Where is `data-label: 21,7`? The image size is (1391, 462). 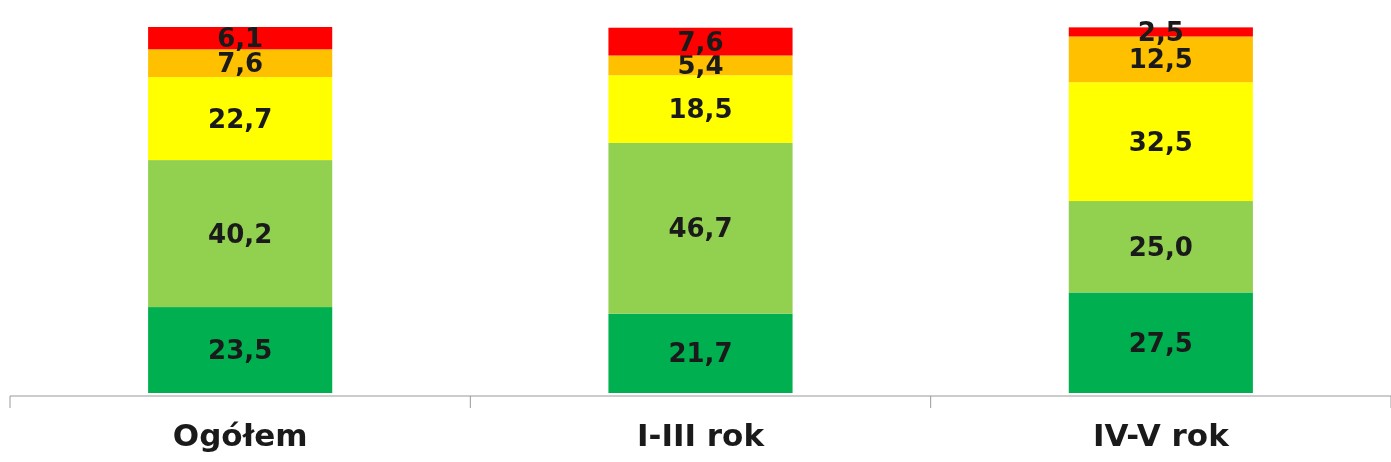
data-label: 21,7 is located at coordinates (700, 353).